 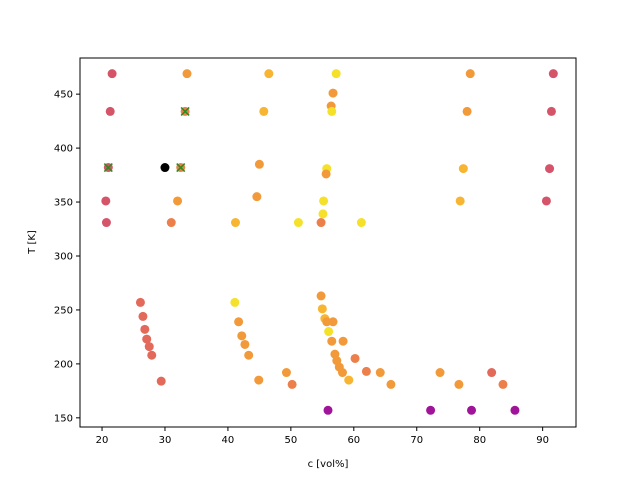 I want to click on y-tick-label: 450, so click(x=63, y=95).